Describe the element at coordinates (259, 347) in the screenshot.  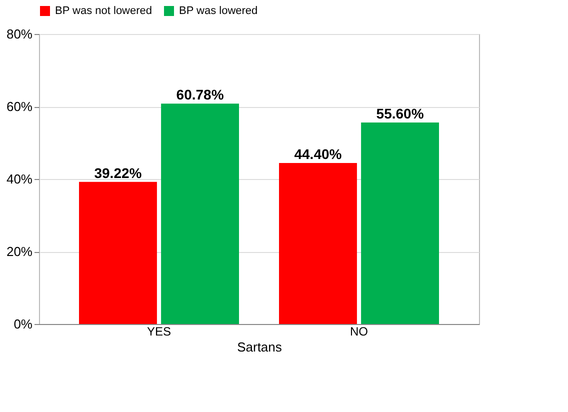
I see `x-axis-title: Sartans` at that location.